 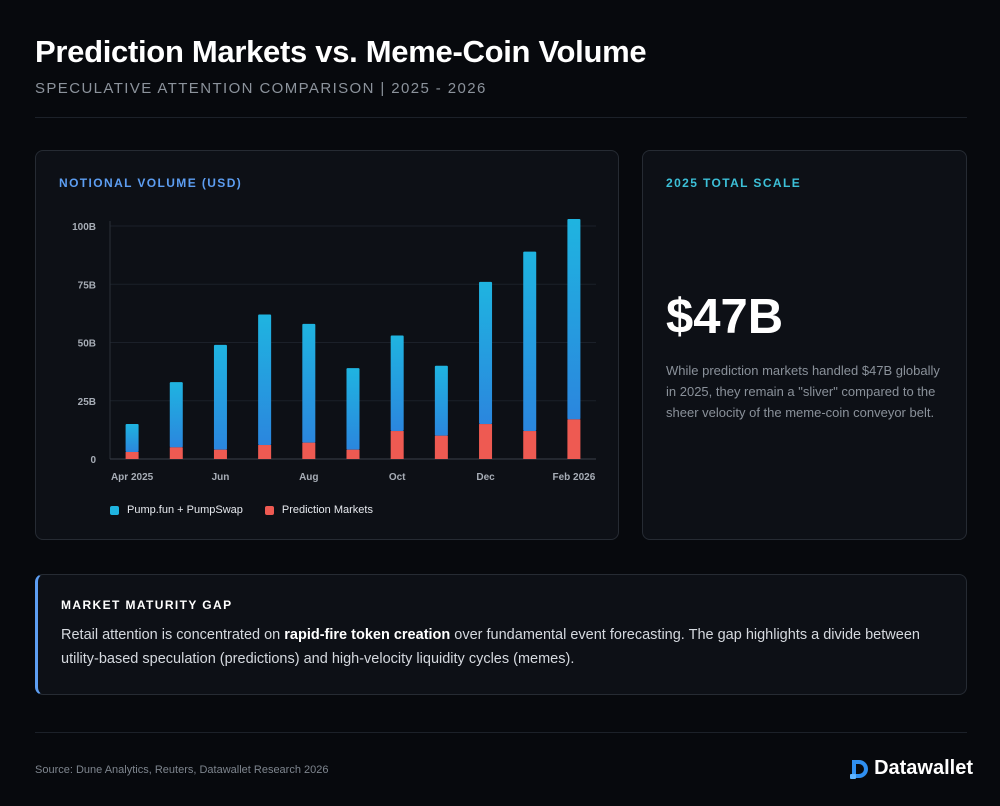 I want to click on maturity-gap-label: MARKET MATURITY GAP, so click(x=147, y=605).